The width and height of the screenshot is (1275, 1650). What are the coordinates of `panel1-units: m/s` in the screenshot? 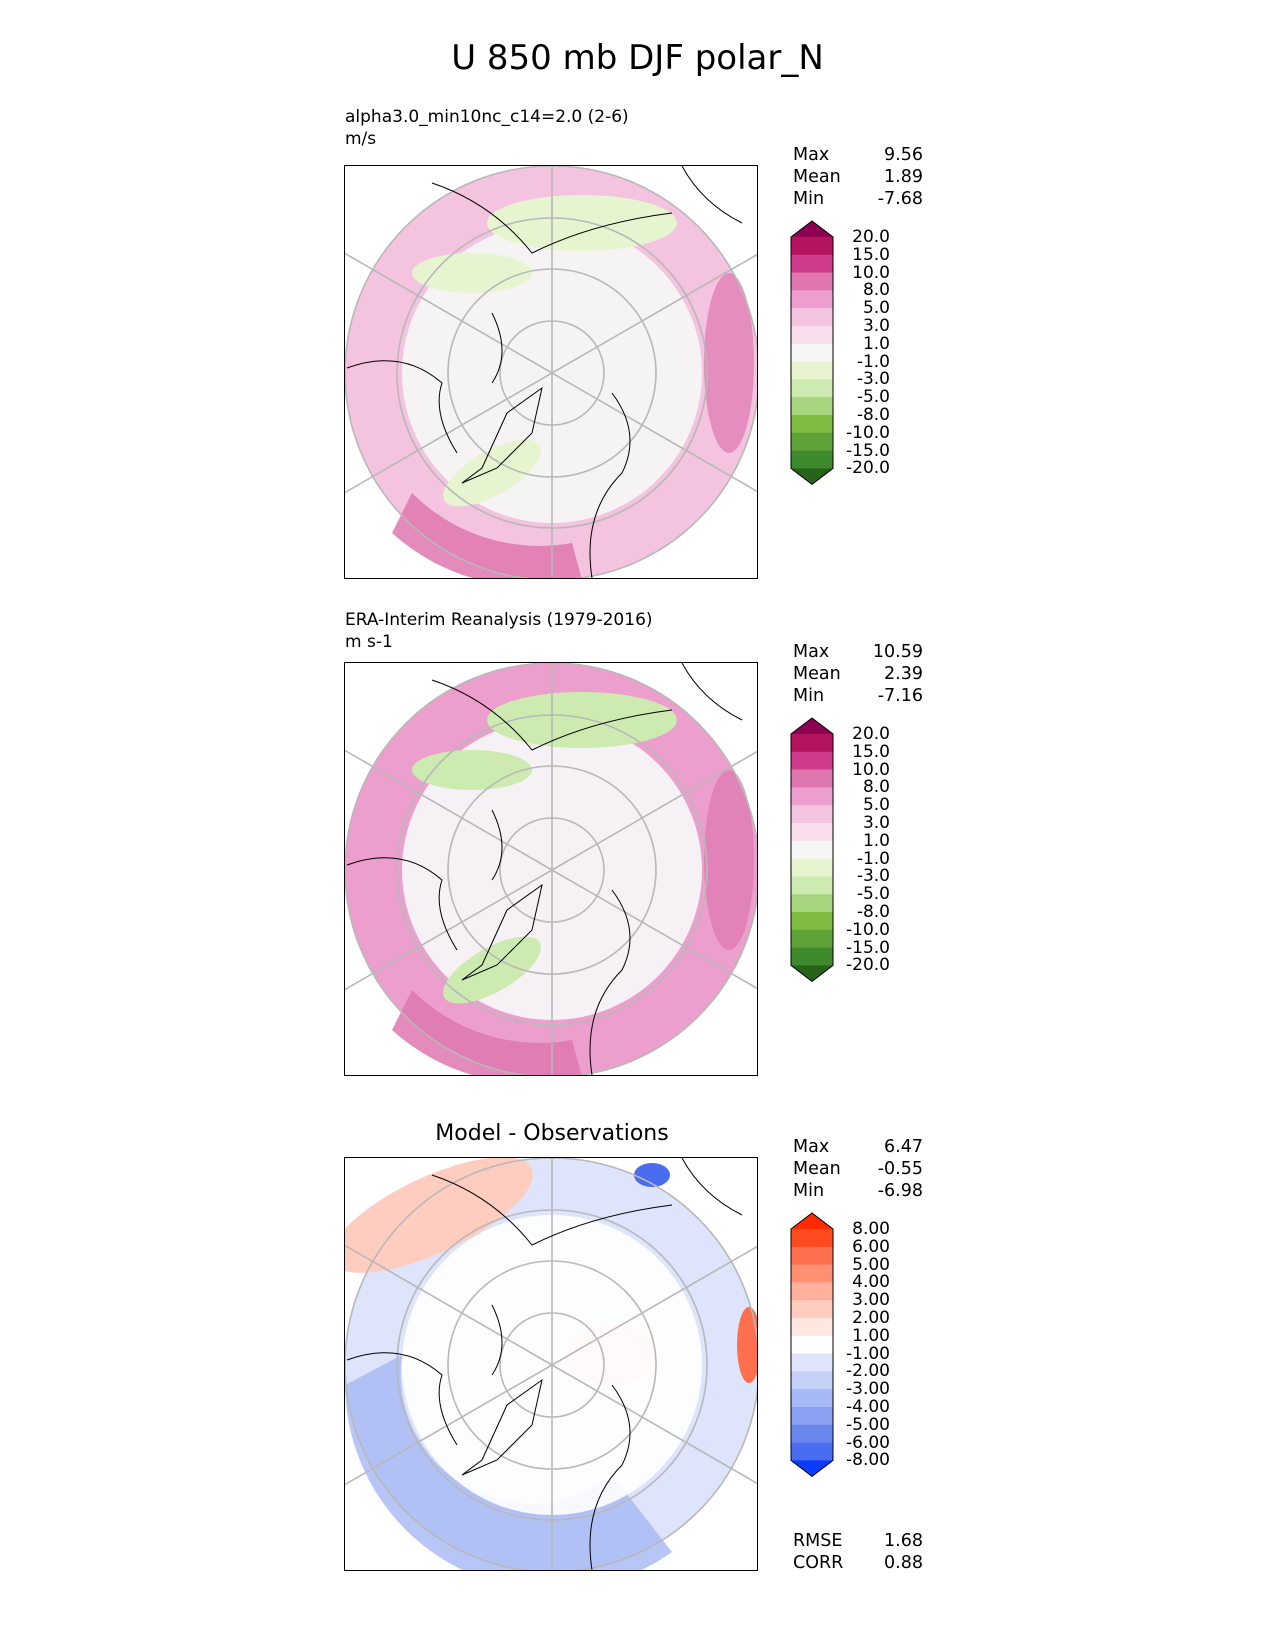 It's located at (361, 139).